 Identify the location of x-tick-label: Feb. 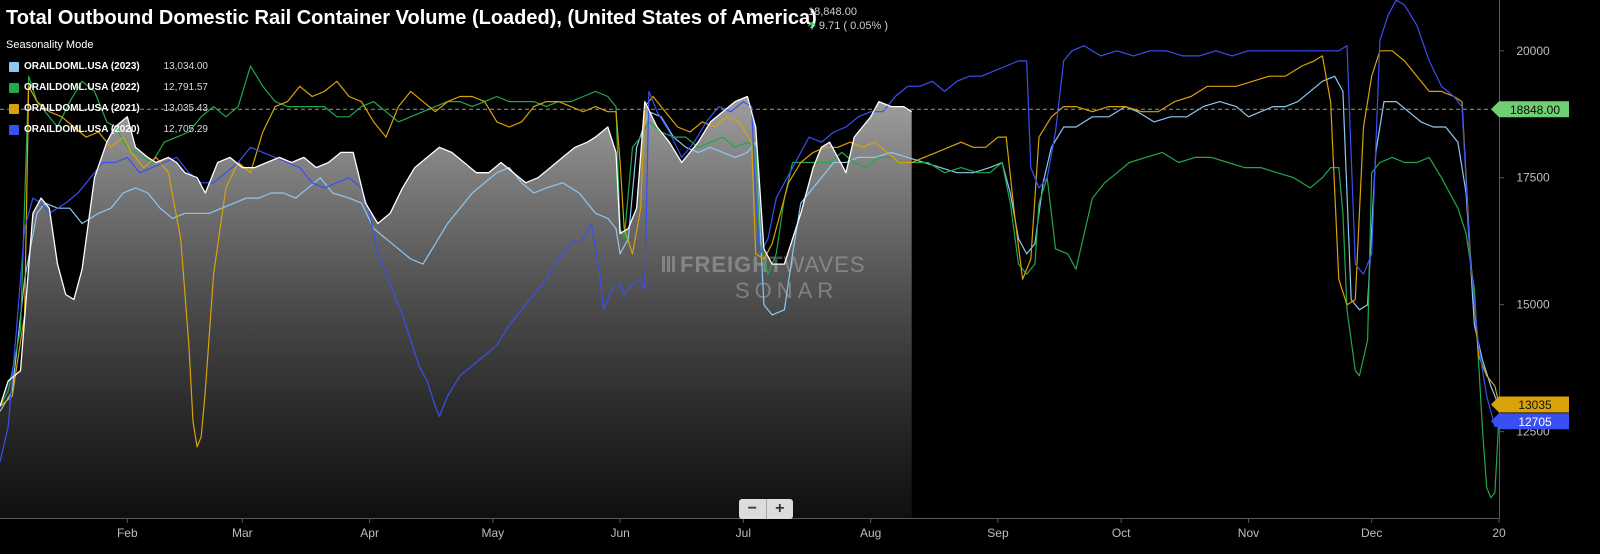
(127, 533).